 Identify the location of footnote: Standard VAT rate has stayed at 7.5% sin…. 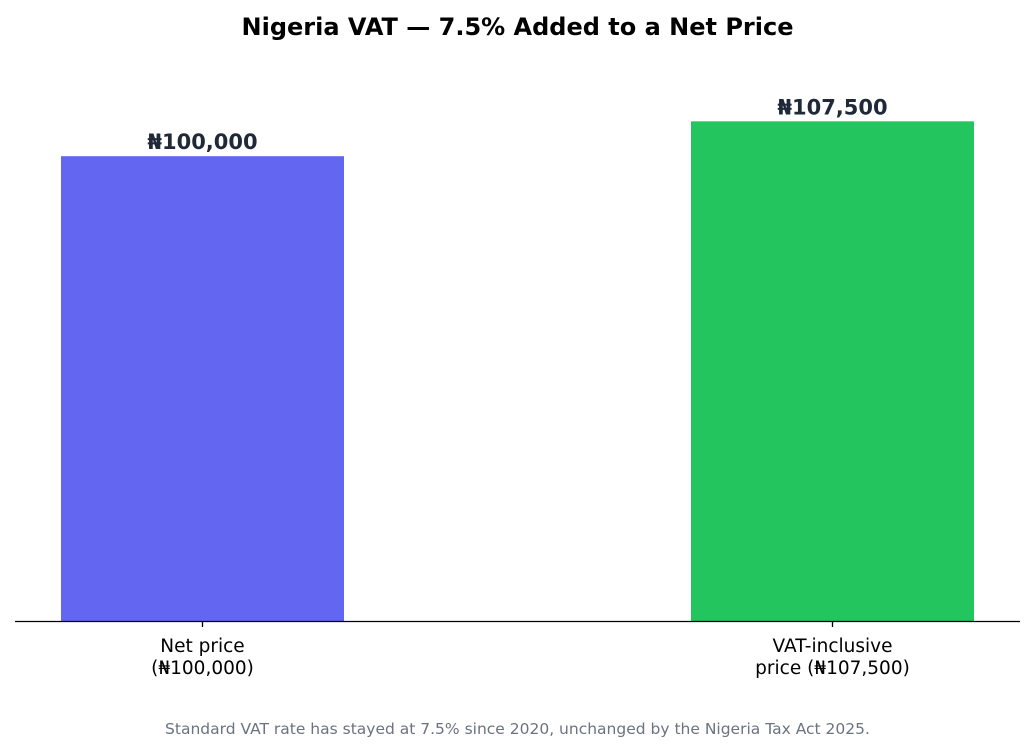
(517, 729).